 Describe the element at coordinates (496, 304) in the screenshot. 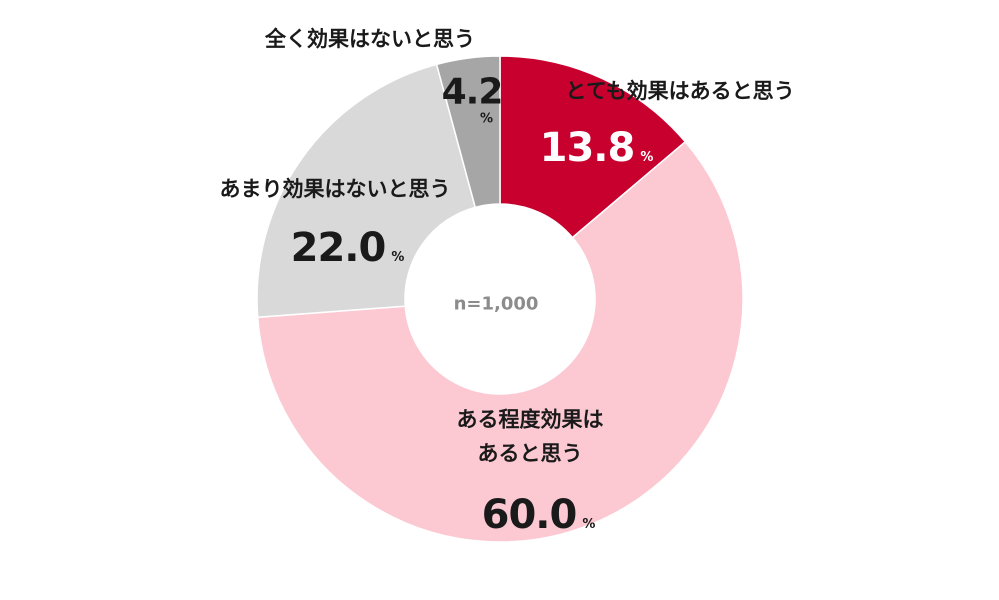

I see `center-label: n=1,000` at that location.